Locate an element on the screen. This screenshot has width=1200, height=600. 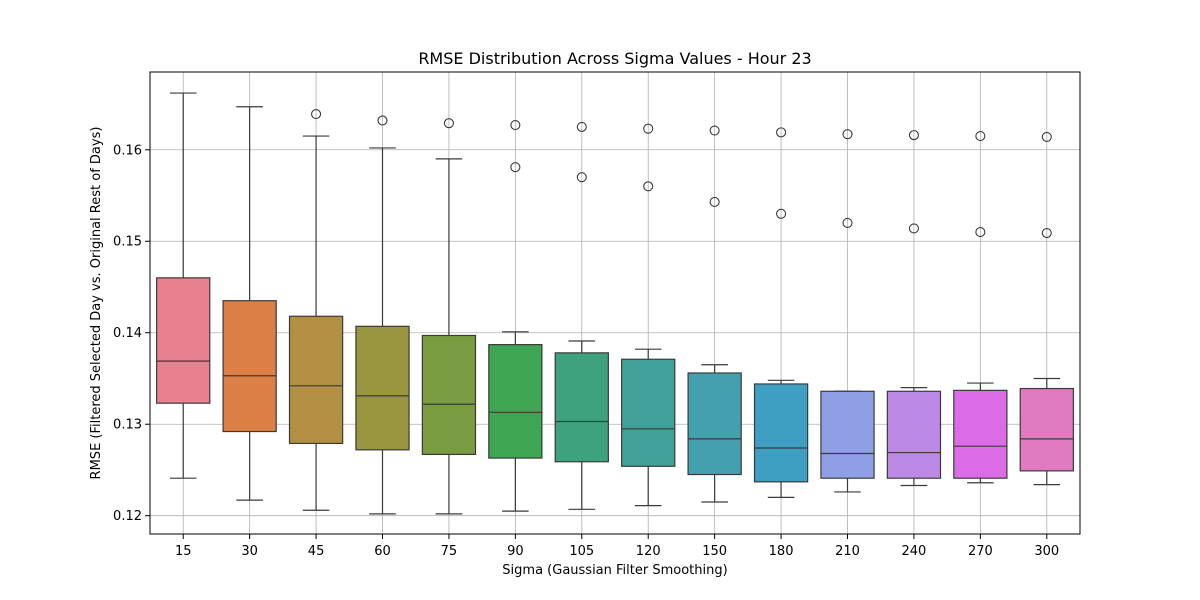
x-tick-label: 60 is located at coordinates (382, 551).